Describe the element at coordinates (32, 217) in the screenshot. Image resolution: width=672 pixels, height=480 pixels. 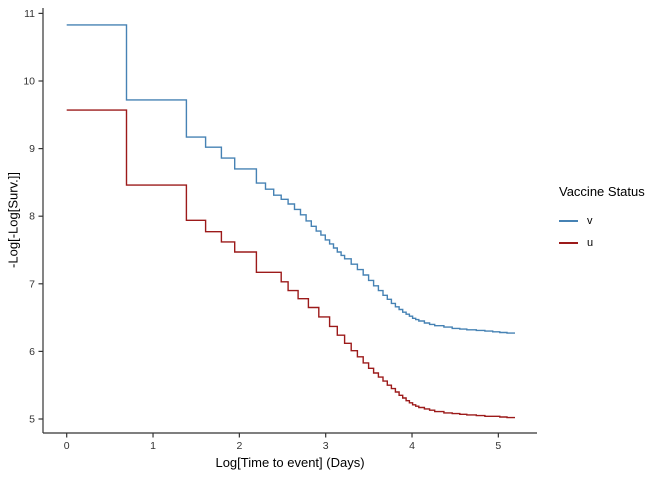
I see `y-tick-label: 8` at that location.